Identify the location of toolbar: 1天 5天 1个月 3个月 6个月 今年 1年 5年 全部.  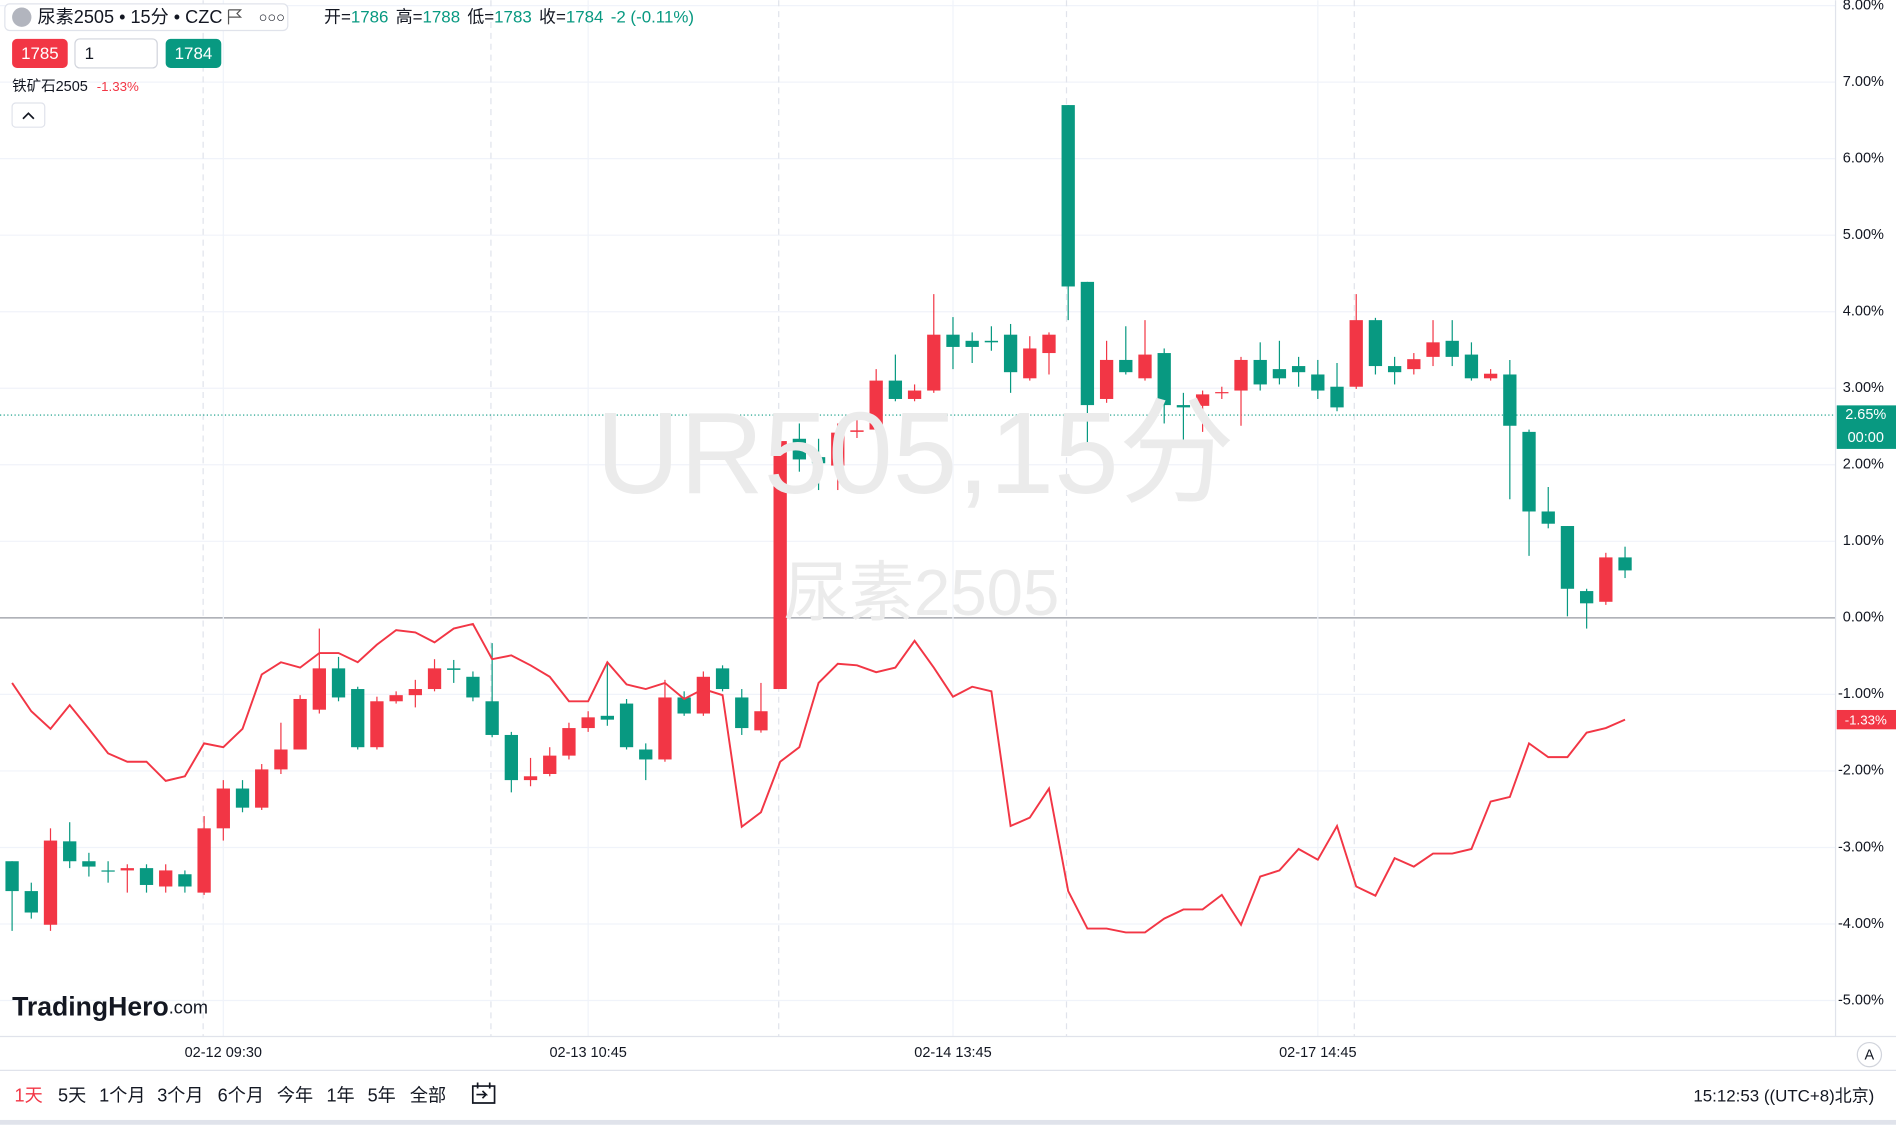
(231, 1096).